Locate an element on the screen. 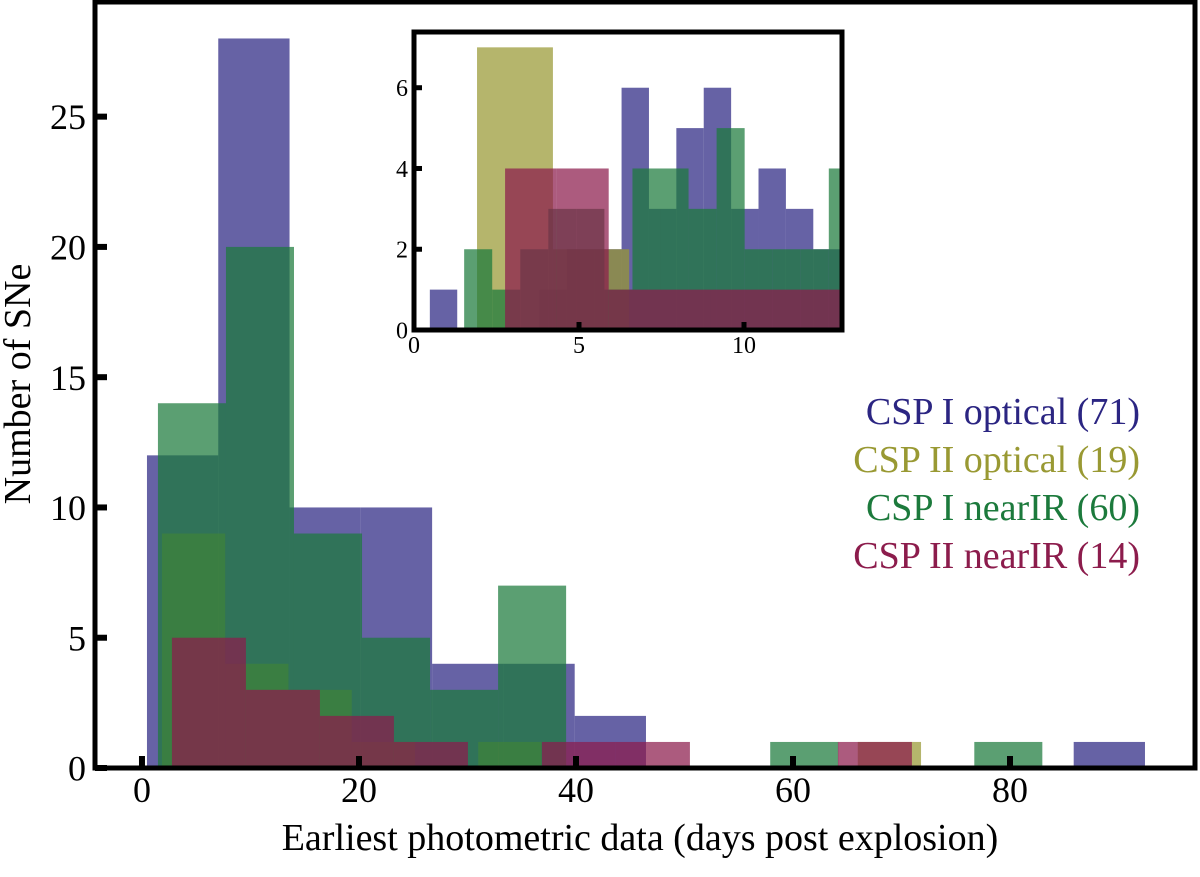 Image resolution: width=1200 pixels, height=877 pixels. y-tick-label: 15 is located at coordinates (68, 378).